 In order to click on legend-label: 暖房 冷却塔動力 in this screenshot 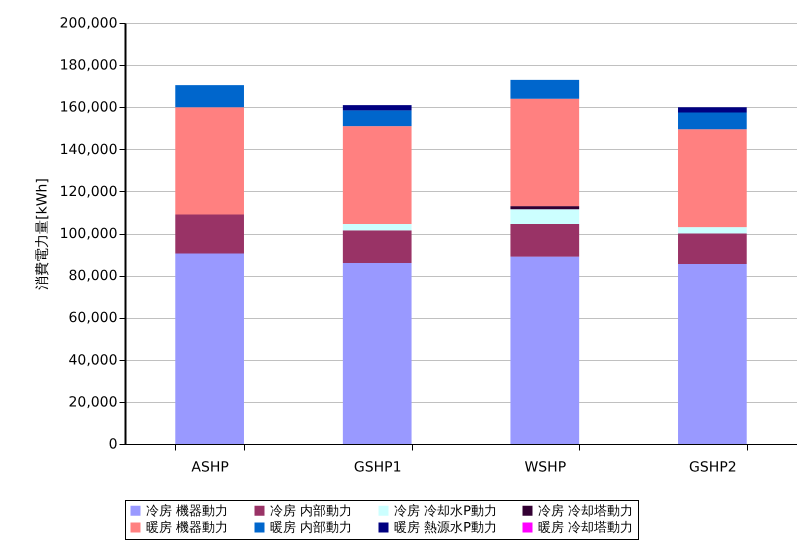, I will do `click(586, 528)`.